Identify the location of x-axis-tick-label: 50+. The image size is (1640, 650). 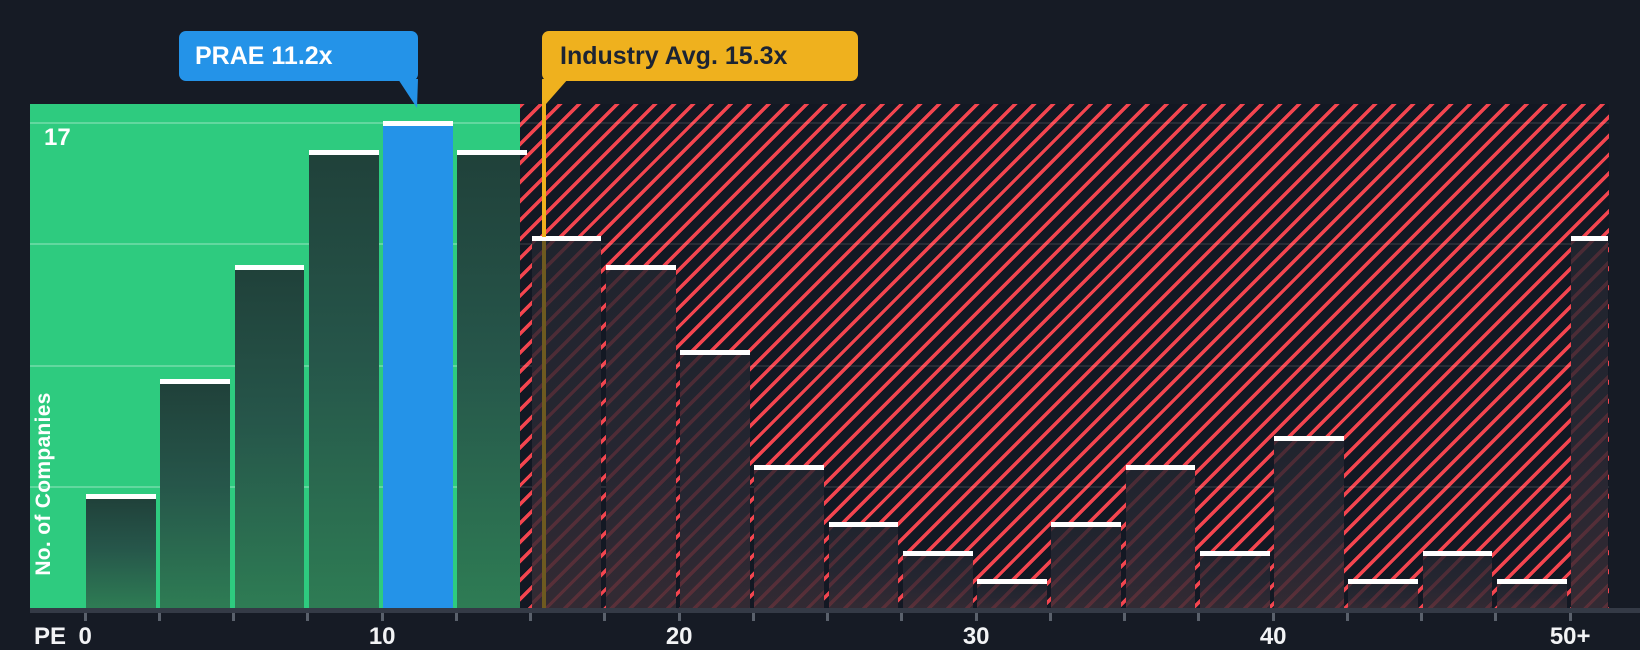
(1570, 636).